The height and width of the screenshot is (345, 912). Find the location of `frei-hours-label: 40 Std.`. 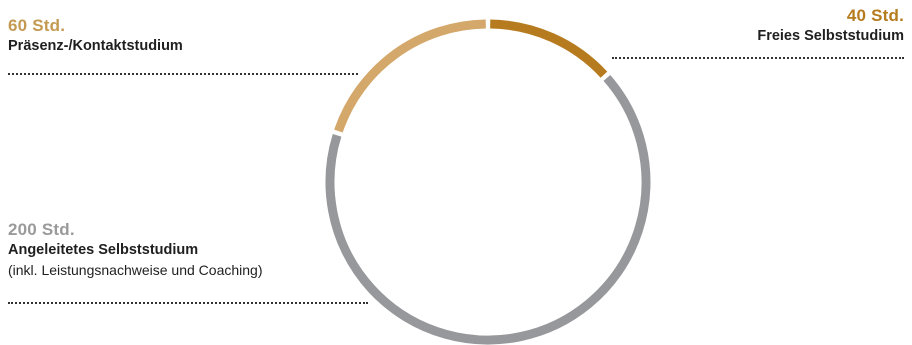

frei-hours-label: 40 Std. is located at coordinates (875, 15).